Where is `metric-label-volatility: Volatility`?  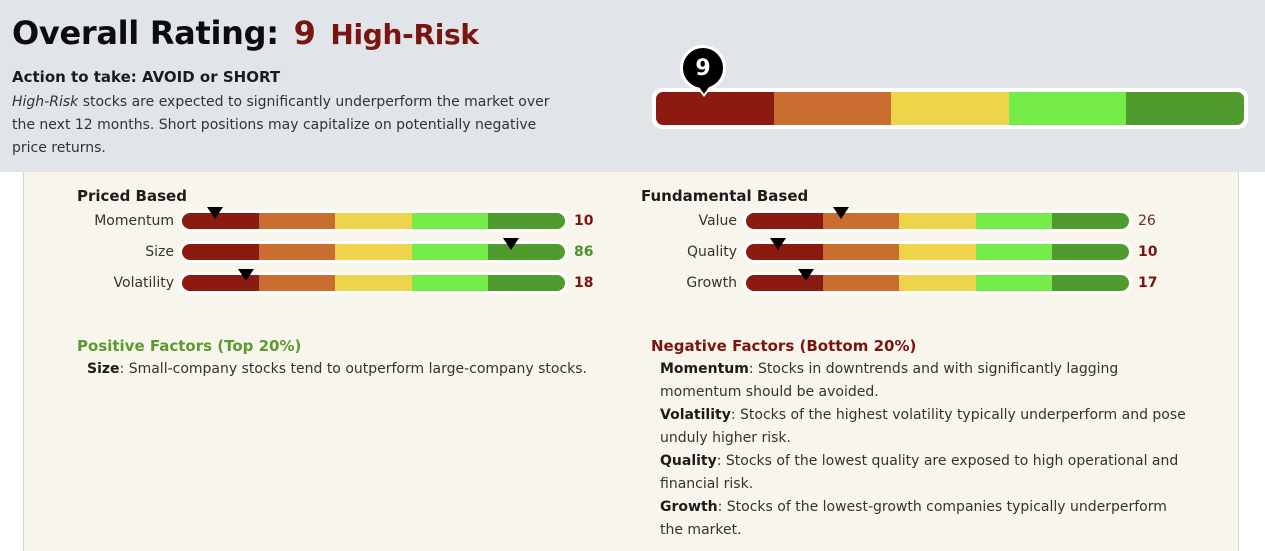 metric-label-volatility: Volatility is located at coordinates (143, 283).